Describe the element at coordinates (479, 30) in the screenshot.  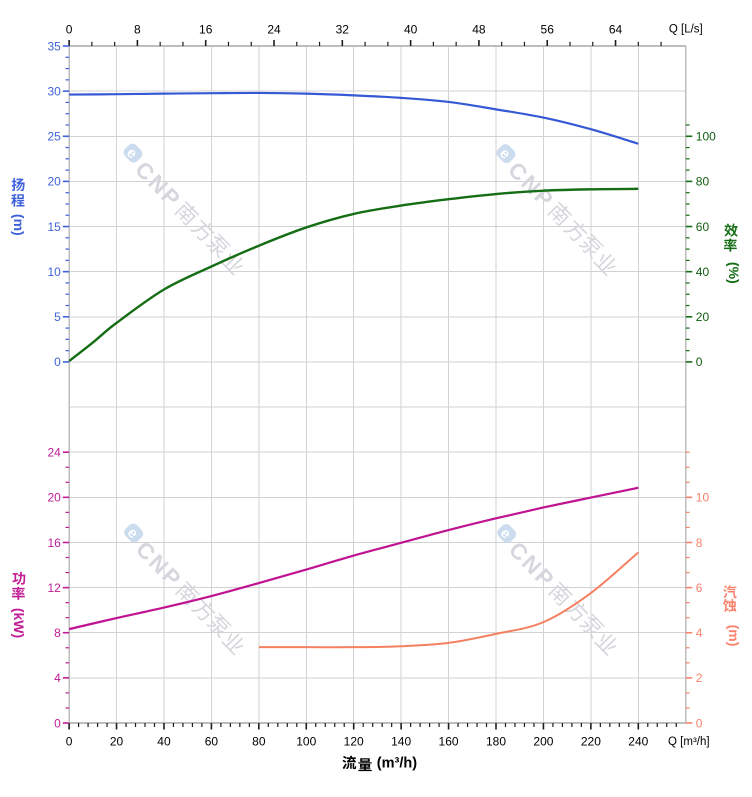
I see `svg-text: 48` at that location.